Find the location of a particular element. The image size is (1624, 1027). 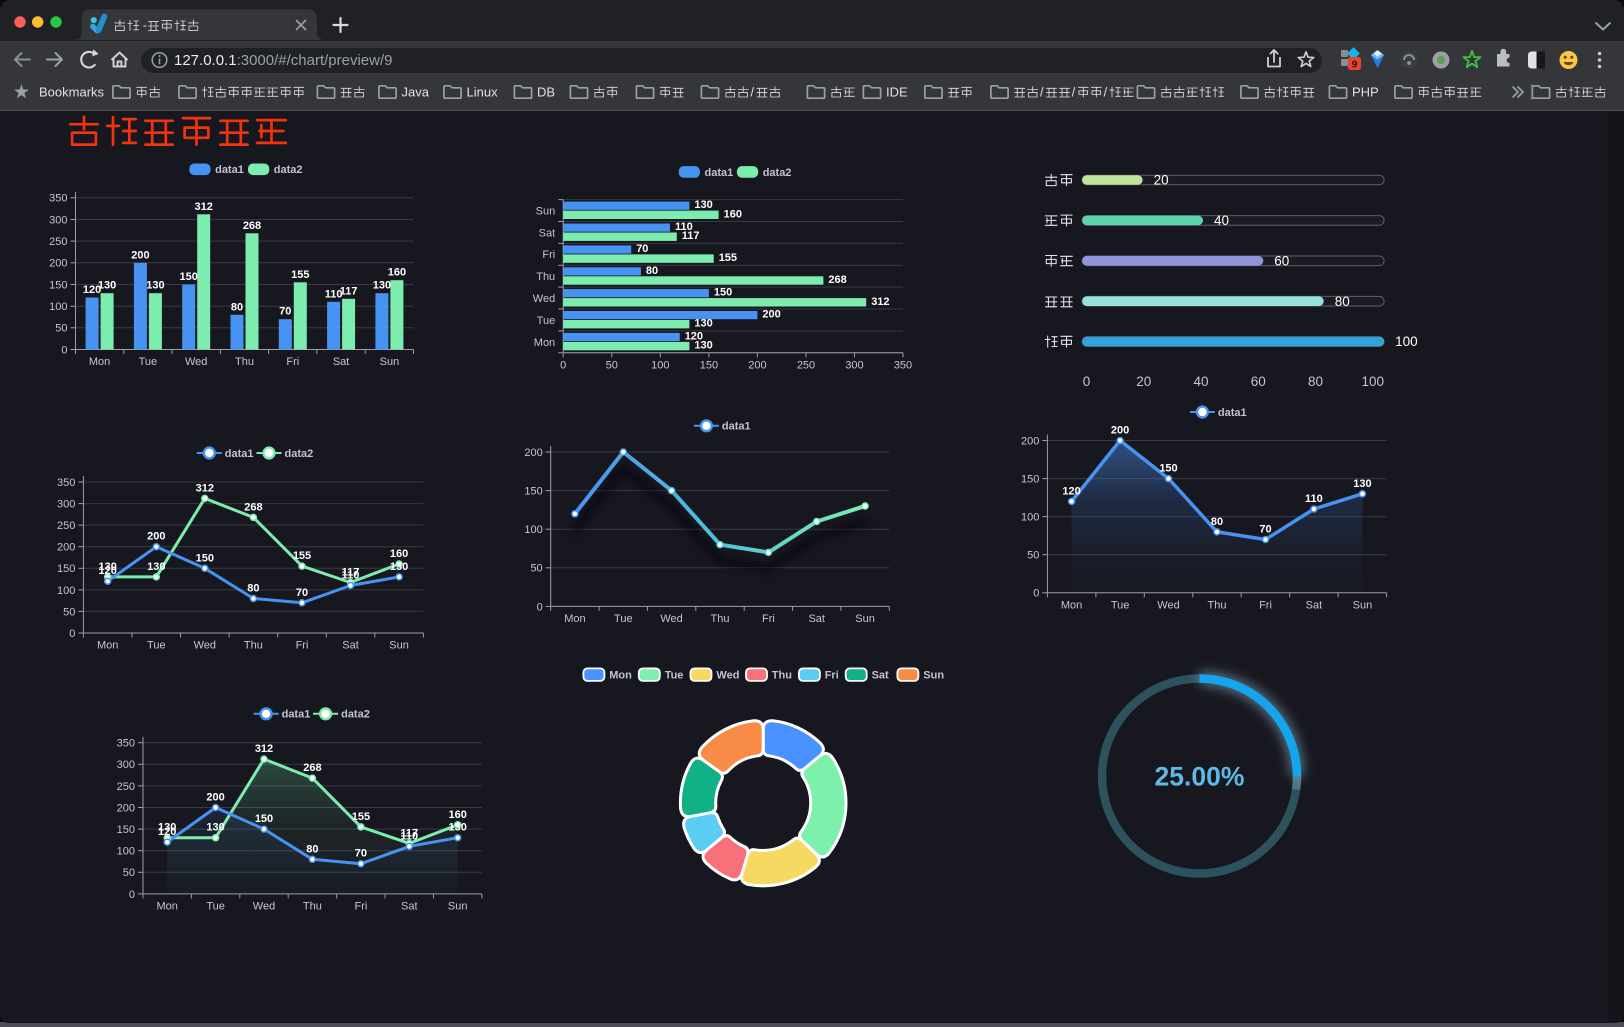

svg-text:127.0.0.1:3000/#/chart/preview: 127.0.0.1:3000/#/chart/preview/9 is located at coordinates (283, 60).